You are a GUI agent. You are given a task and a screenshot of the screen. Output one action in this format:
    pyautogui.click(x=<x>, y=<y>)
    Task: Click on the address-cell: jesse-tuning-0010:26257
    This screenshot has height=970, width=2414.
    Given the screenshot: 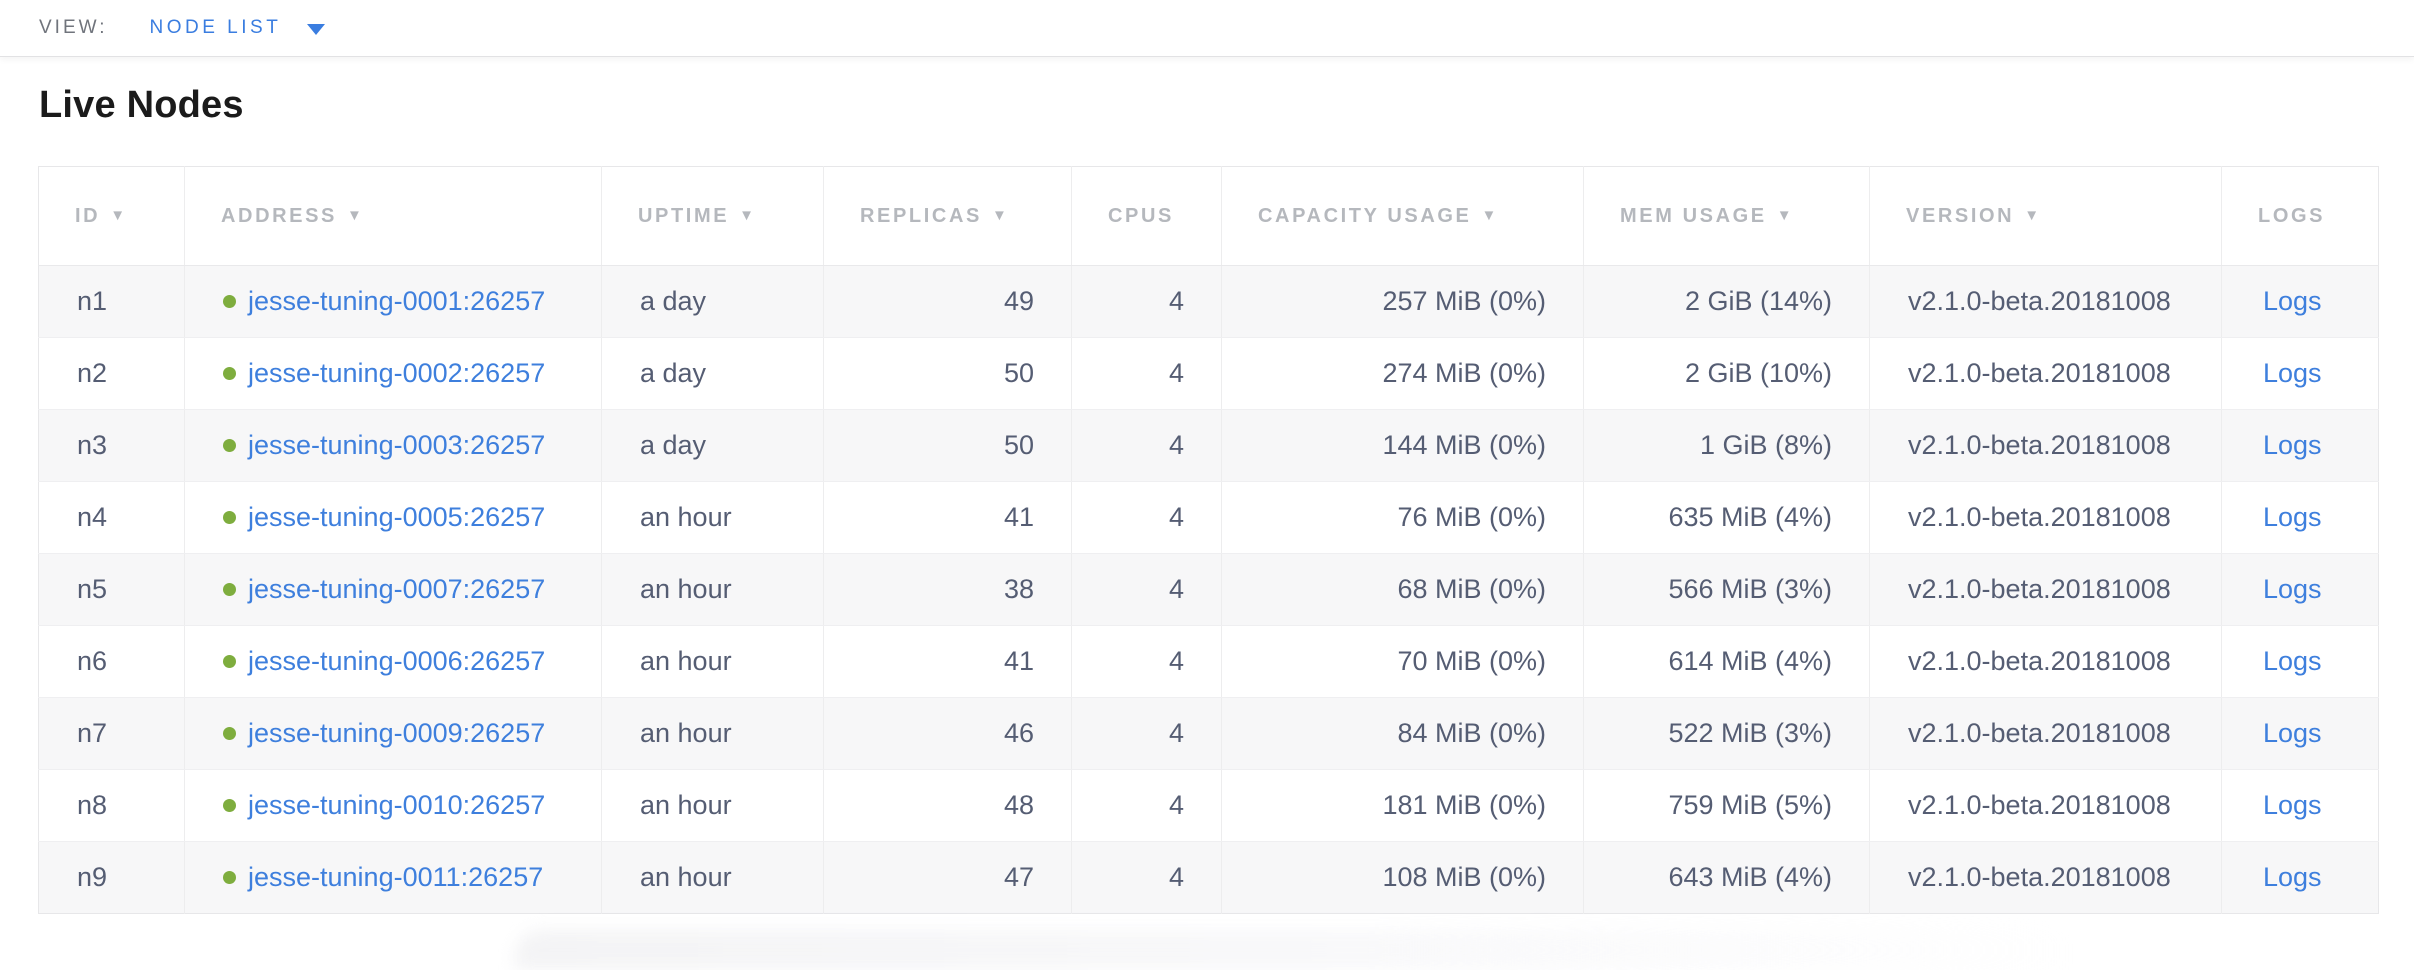 What is the action you would take?
    pyautogui.click(x=393, y=805)
    